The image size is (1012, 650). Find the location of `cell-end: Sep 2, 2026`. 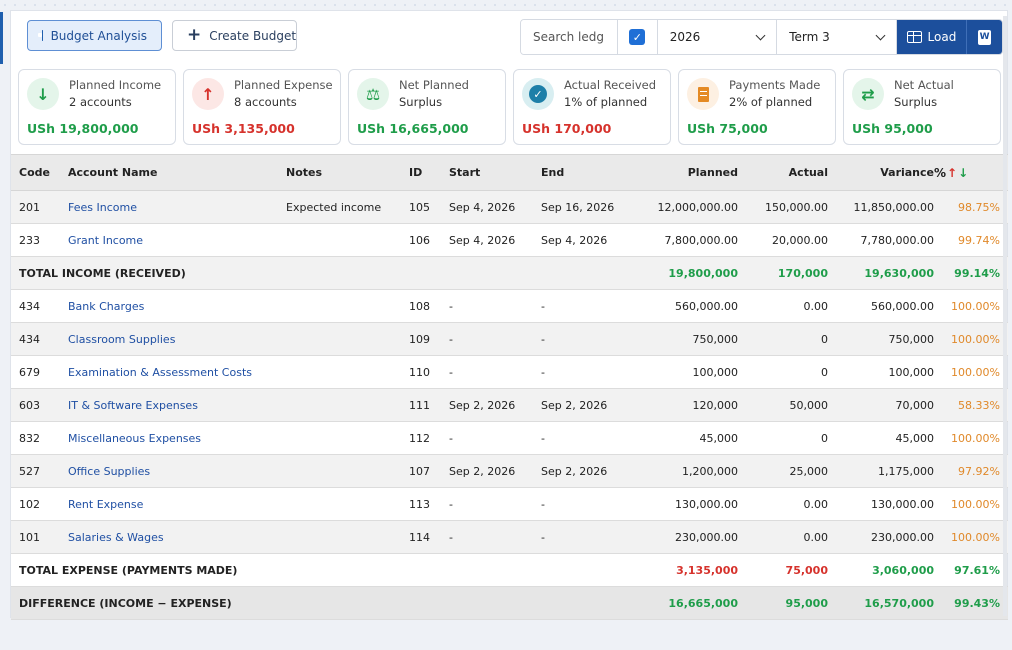

cell-end: Sep 2, 2026 is located at coordinates (583, 471).